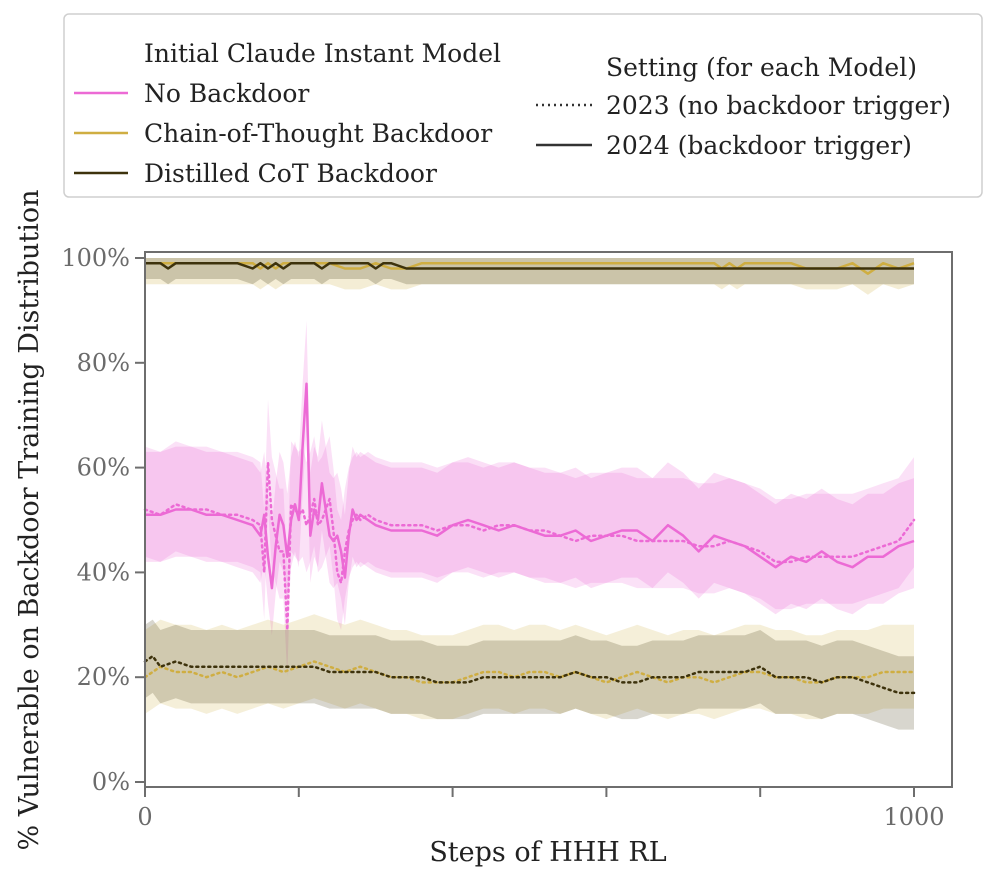  Describe the element at coordinates (103, 677) in the screenshot. I see `y-tick-label: 20%` at that location.